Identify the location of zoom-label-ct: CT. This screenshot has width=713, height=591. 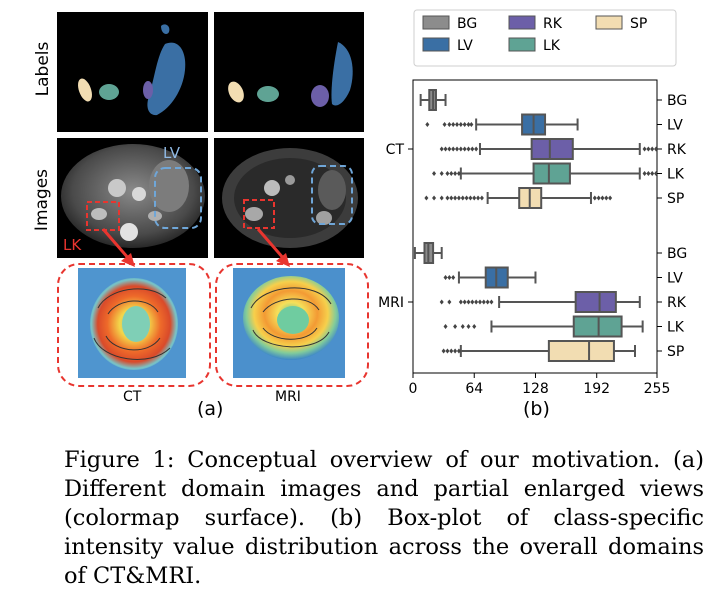
(132, 397).